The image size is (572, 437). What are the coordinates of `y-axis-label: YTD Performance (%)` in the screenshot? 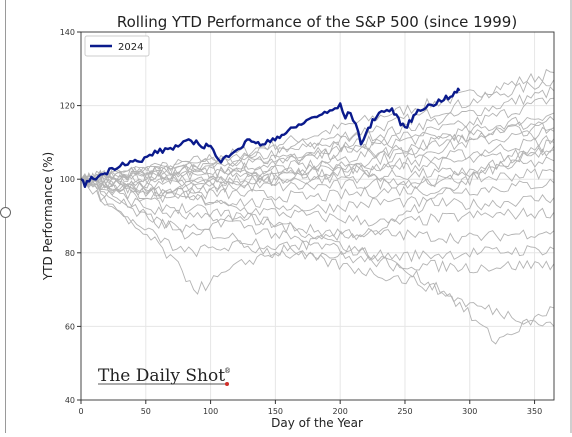 It's located at (48, 216).